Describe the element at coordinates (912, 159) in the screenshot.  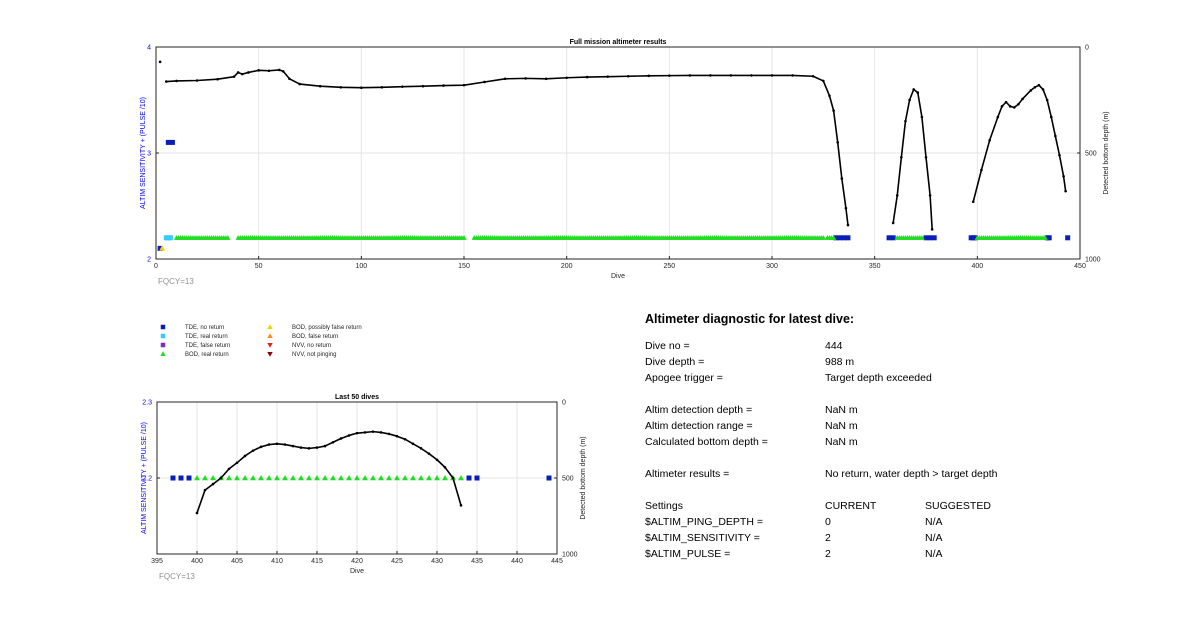
I see `full-bottom-depth-line` at that location.